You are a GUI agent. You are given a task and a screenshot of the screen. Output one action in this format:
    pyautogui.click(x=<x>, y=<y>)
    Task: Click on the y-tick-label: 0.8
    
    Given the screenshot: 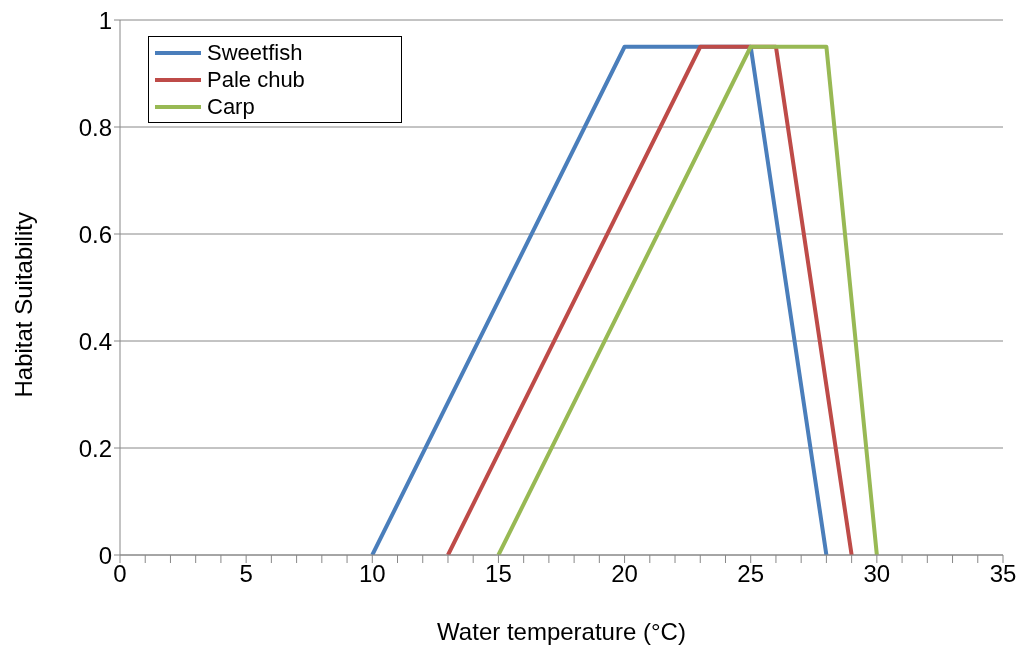 What is the action you would take?
    pyautogui.click(x=95, y=127)
    